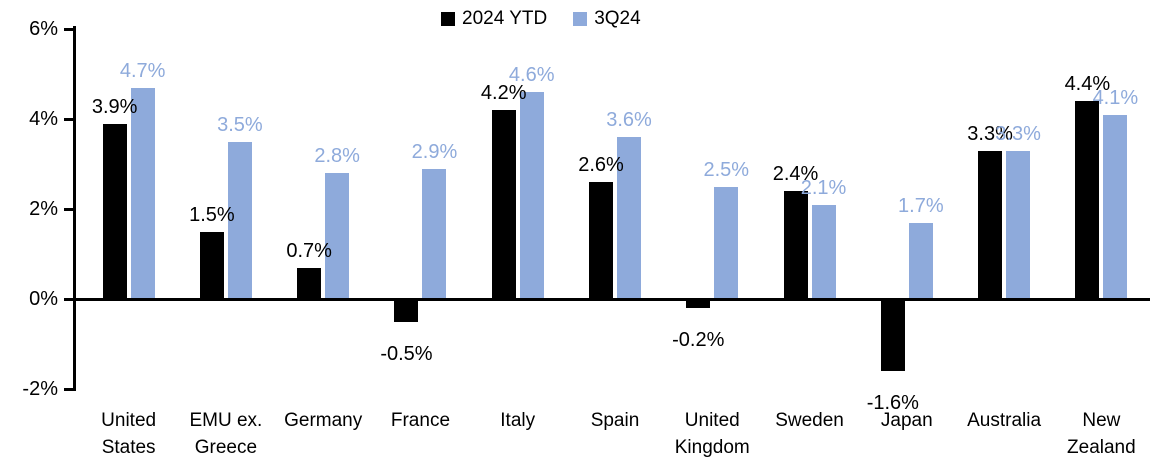 This screenshot has height=465, width=1152. I want to click on value-label-2024-ytd-japan: -1.6%, so click(892, 403).